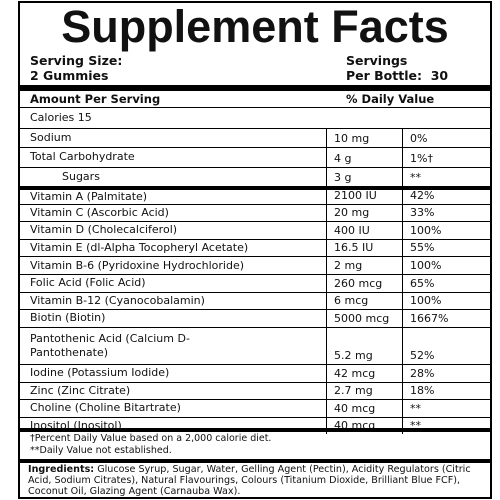 The height and width of the screenshot is (500, 500). What do you see at coordinates (429, 318) in the screenshot?
I see `daily-value: 1667%` at bounding box center [429, 318].